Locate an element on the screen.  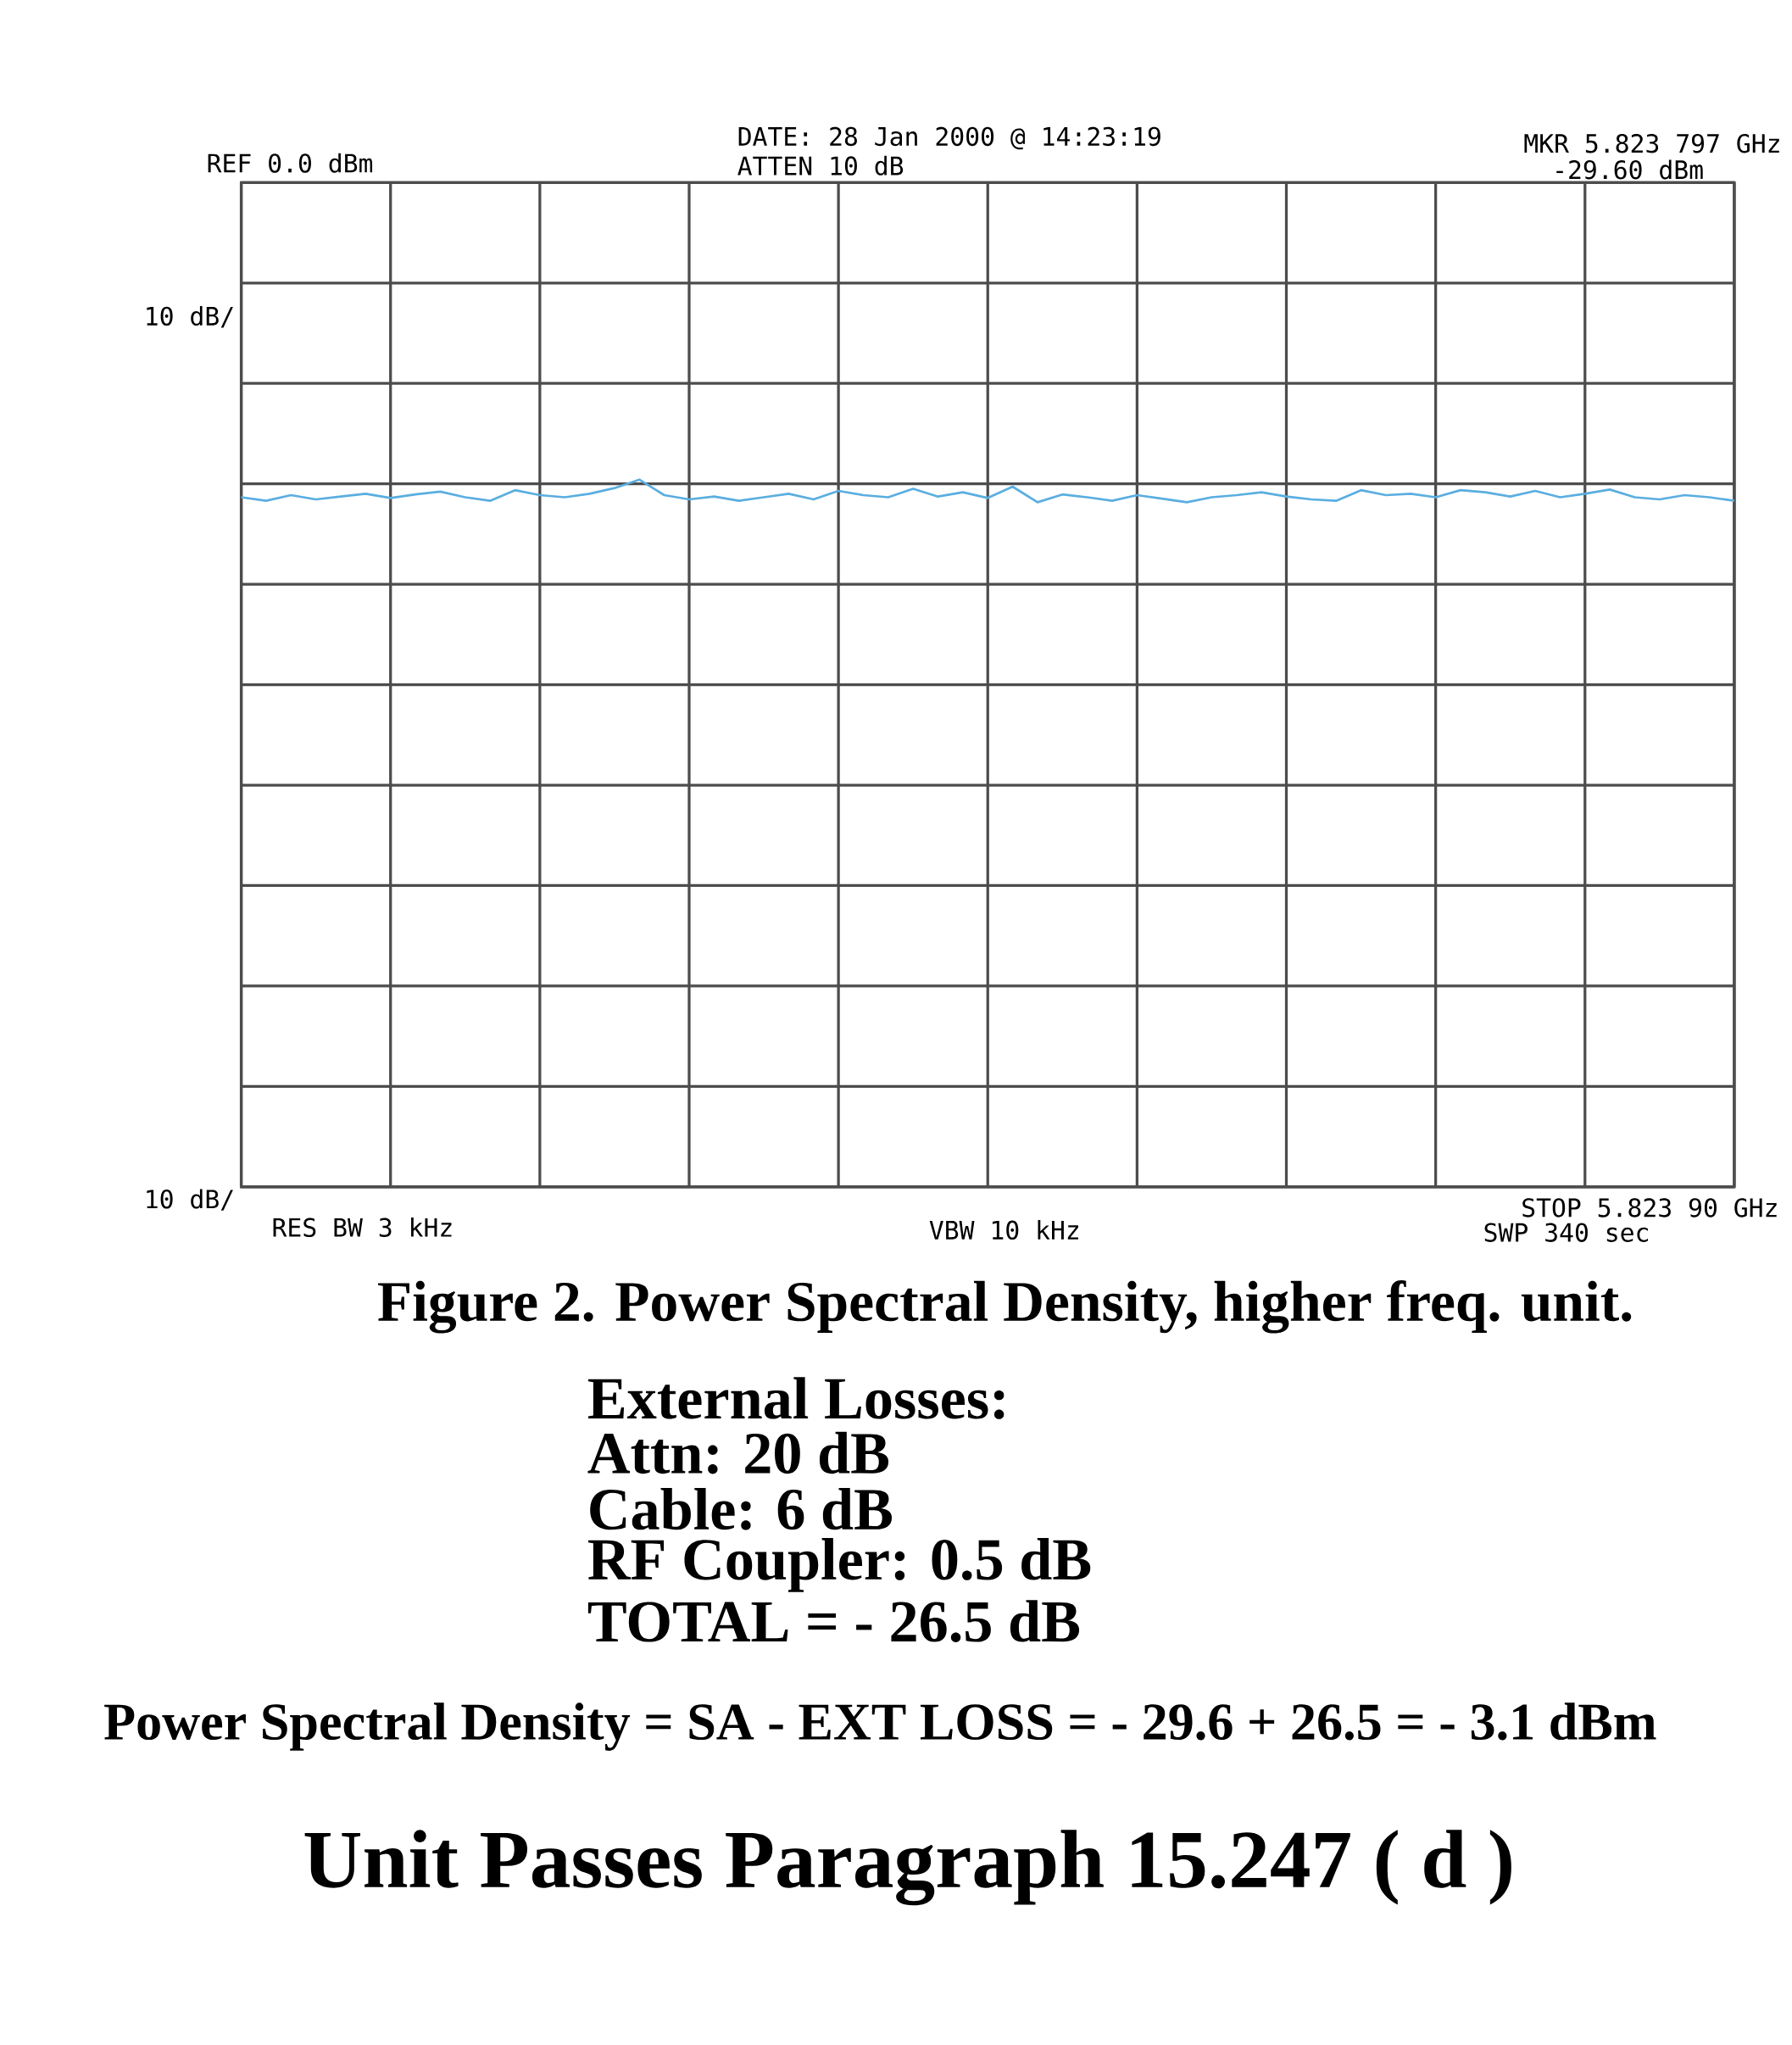
text: Figure 2. Power Spectral Density, higher freq. unit. is located at coordinates (1005, 1307).